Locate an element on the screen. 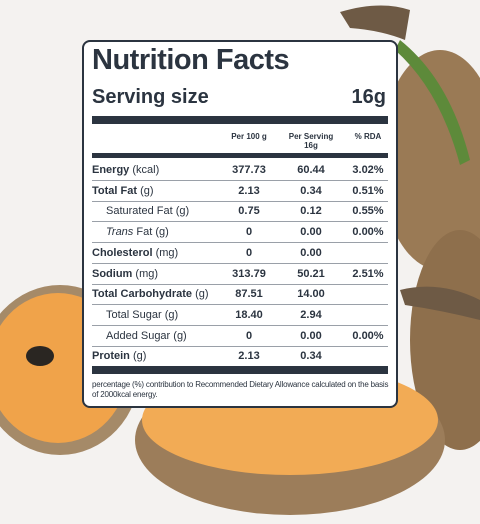 The height and width of the screenshot is (524, 480). per-100g: 87.51 is located at coordinates (249, 294).